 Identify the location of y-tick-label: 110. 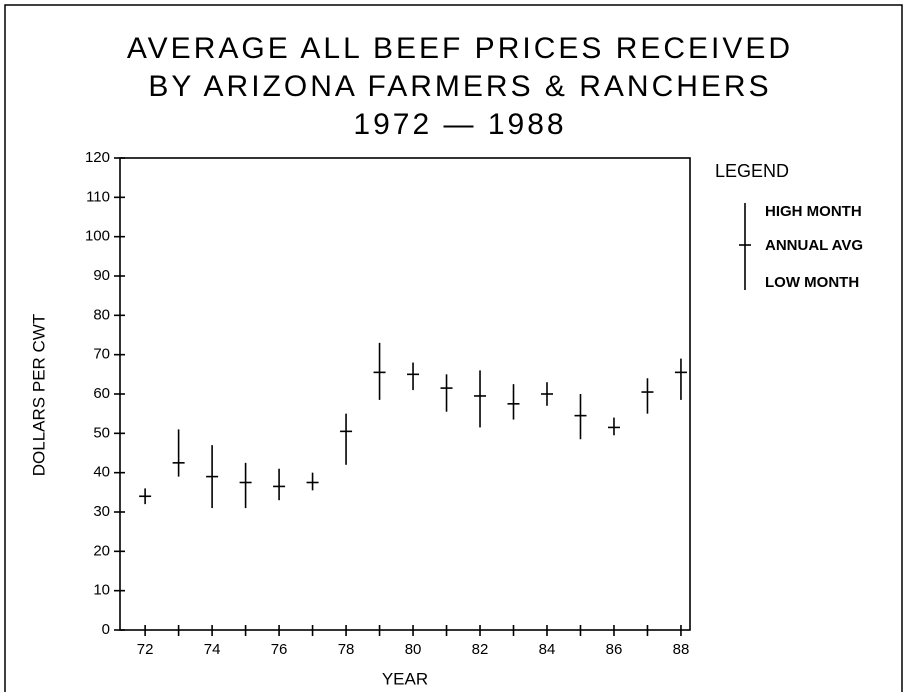
(98, 196).